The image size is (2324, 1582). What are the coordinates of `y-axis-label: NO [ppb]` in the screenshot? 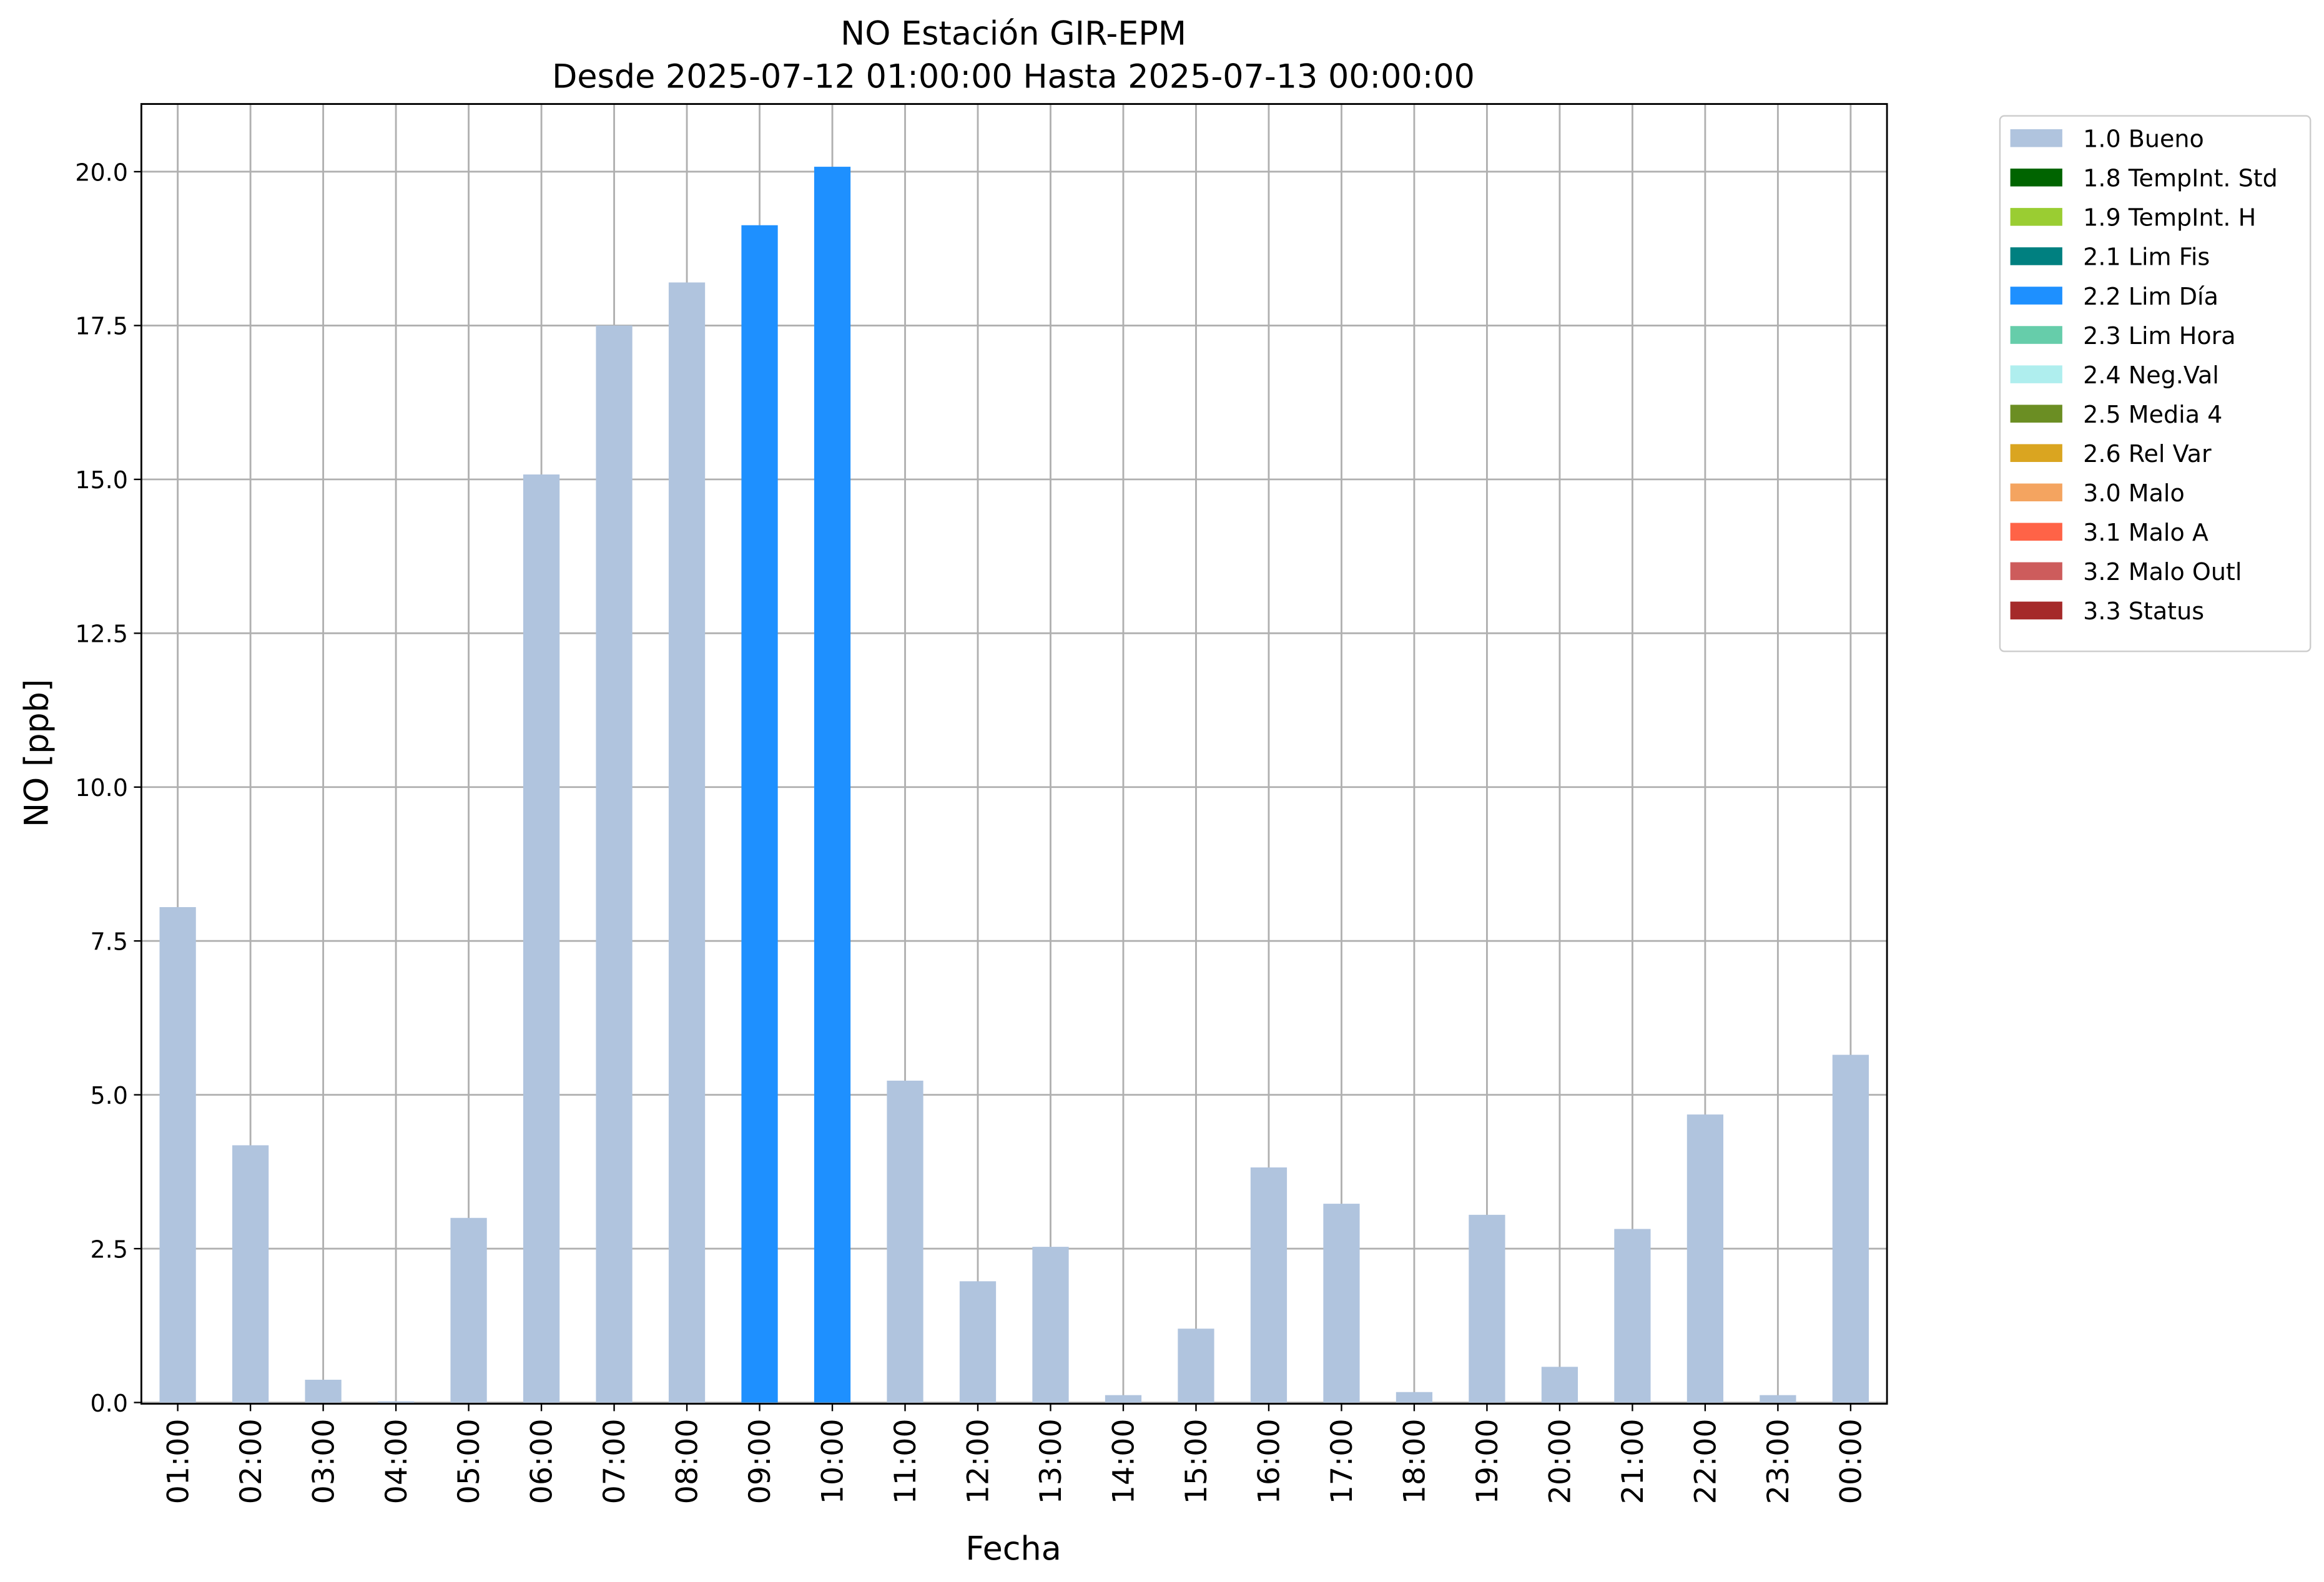 It's located at (36, 753).